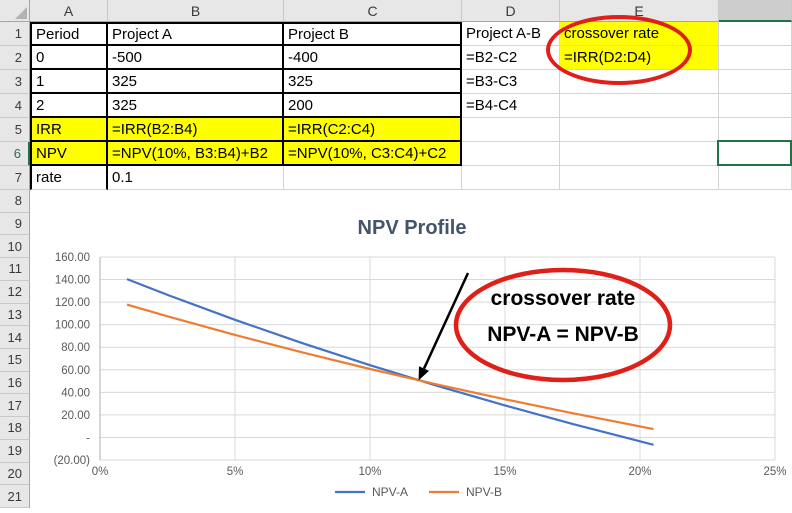 The image size is (792, 513). What do you see at coordinates (15, 130) in the screenshot?
I see `row-header-5: 5` at bounding box center [15, 130].